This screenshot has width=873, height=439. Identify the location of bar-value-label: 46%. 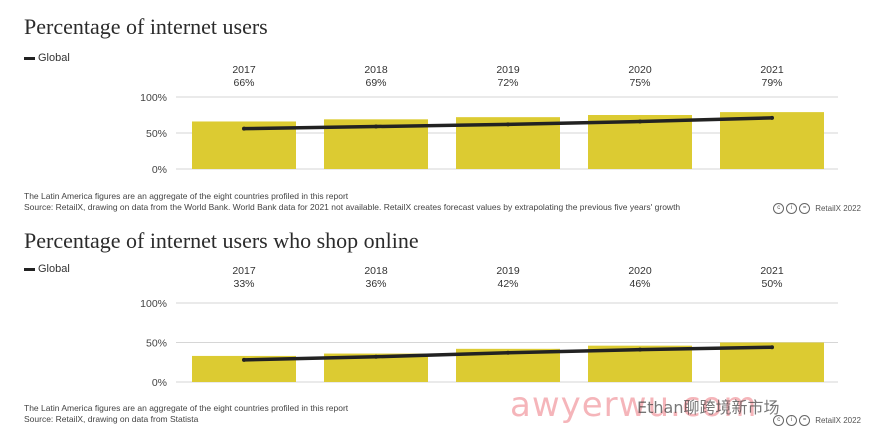
(639, 284).